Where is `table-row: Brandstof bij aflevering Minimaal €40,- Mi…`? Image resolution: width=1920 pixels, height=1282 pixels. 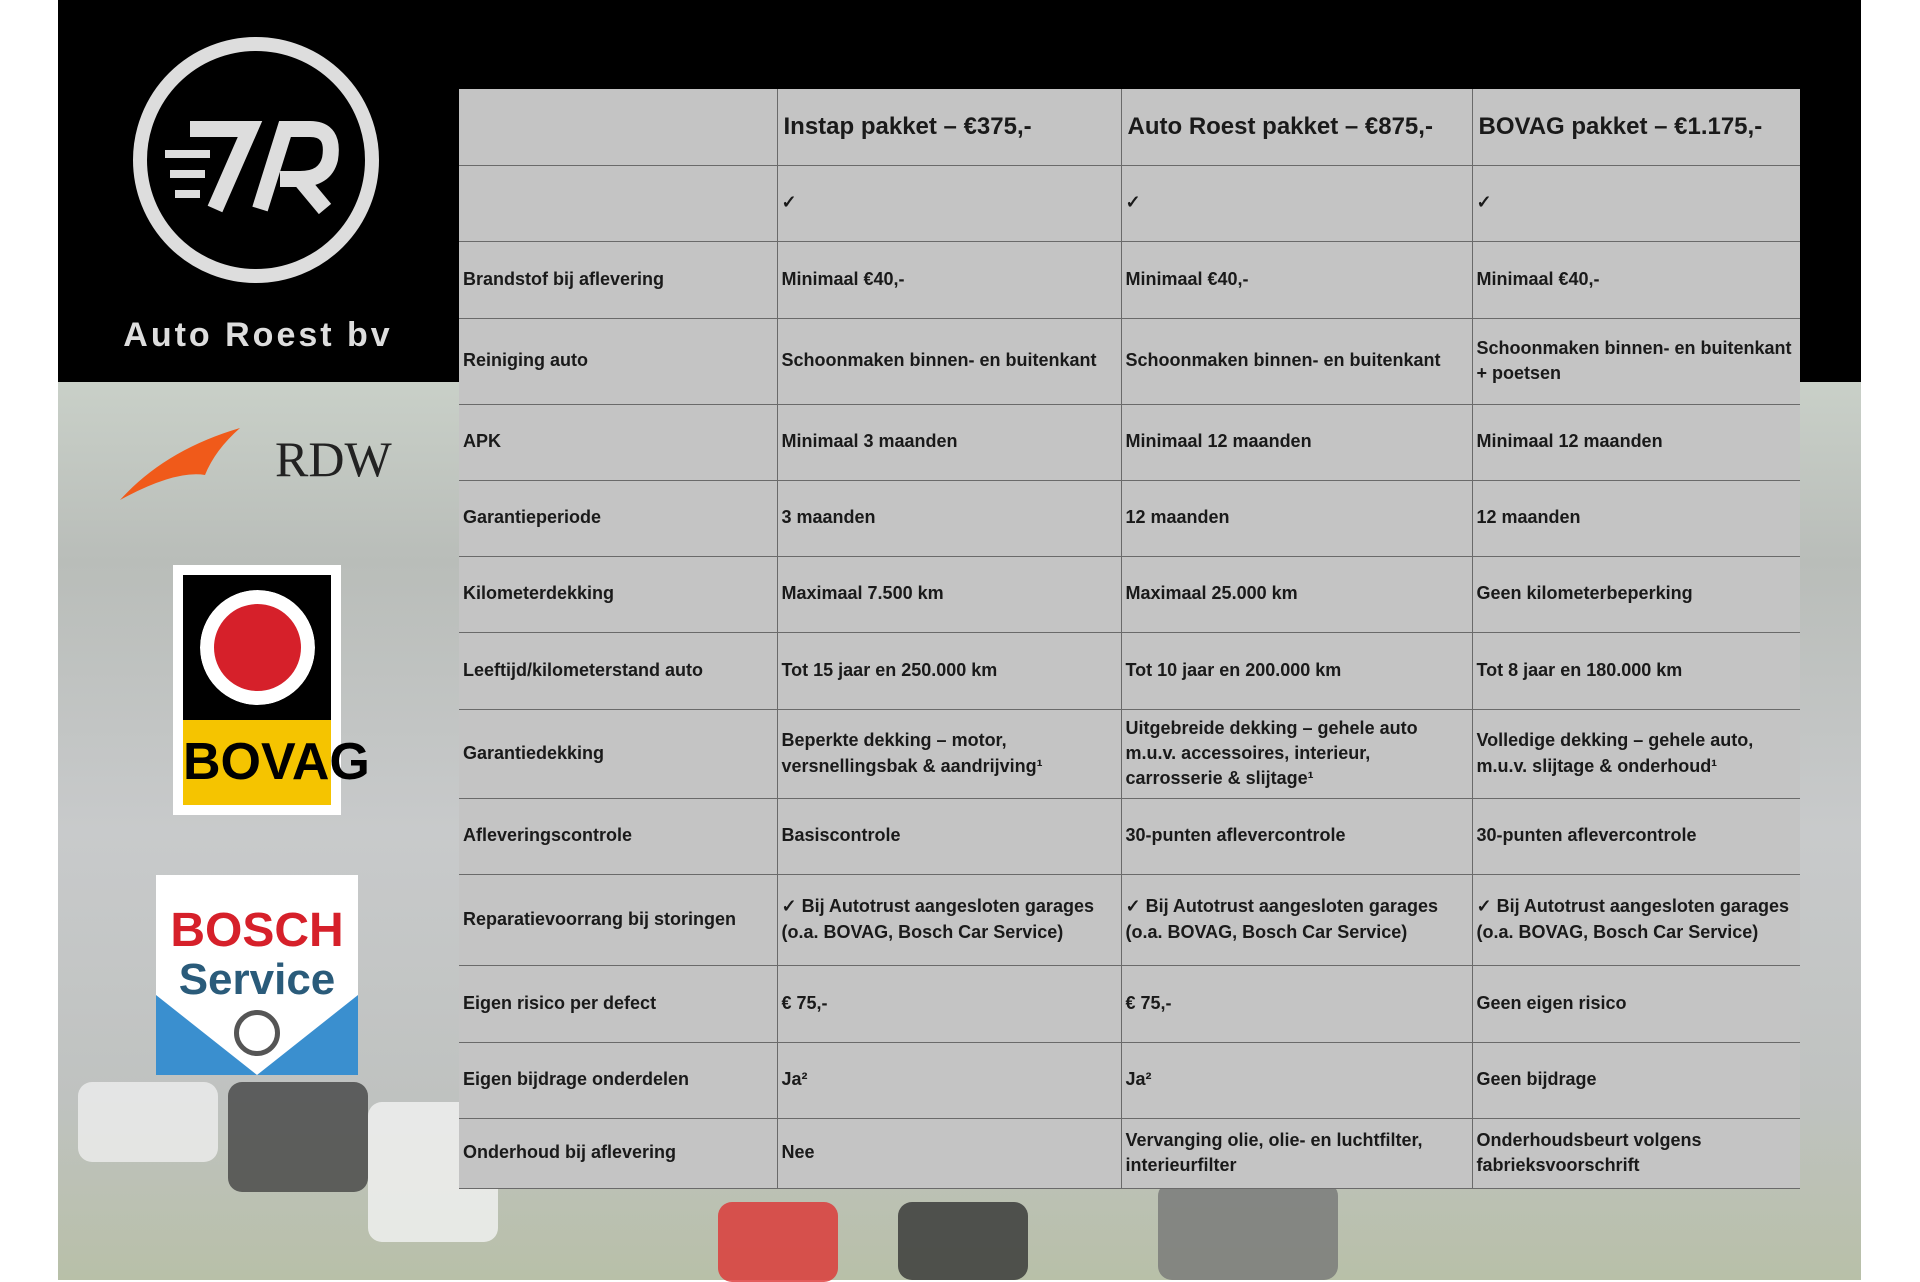
table-row: Brandstof bij aflevering Minimaal €40,- Mi… is located at coordinates (1129, 279).